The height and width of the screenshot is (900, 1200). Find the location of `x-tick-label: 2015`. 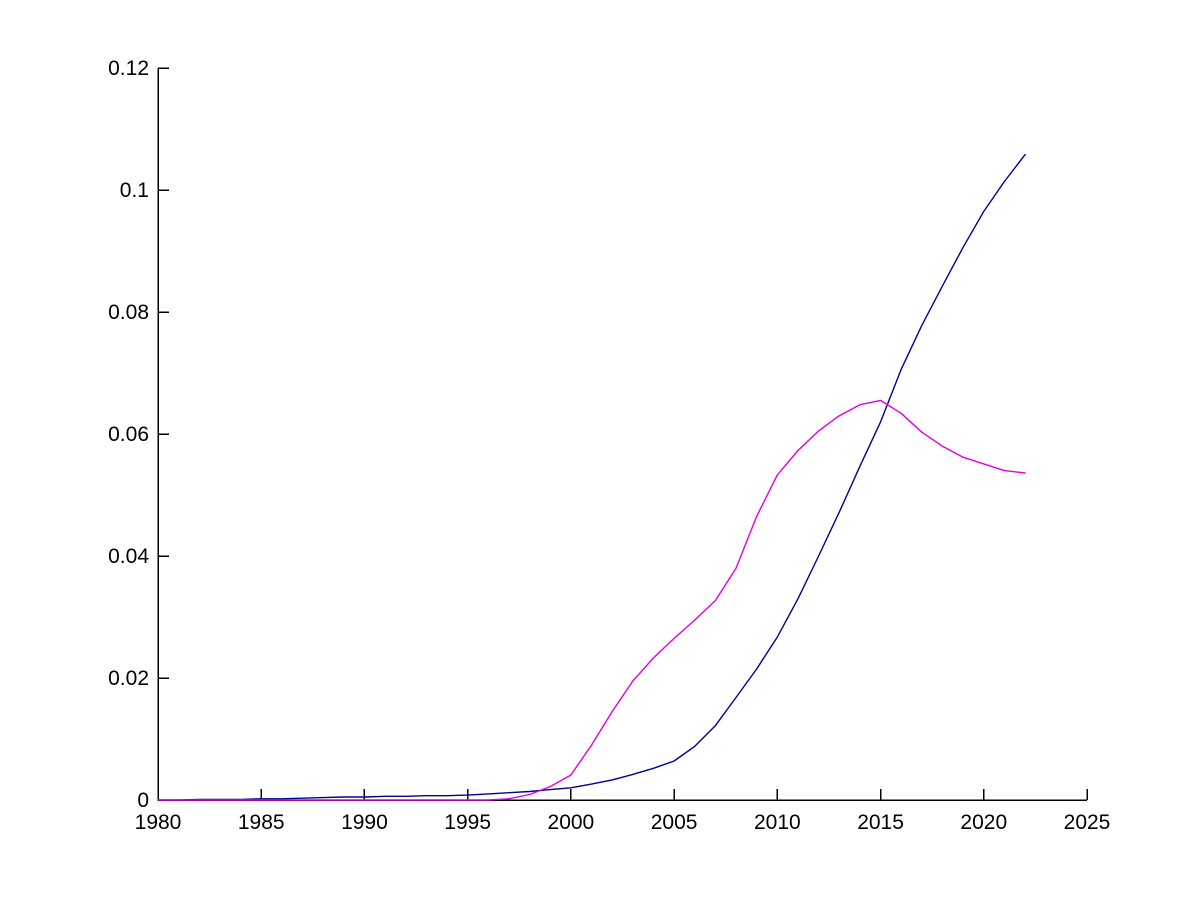

x-tick-label: 2015 is located at coordinates (880, 822).